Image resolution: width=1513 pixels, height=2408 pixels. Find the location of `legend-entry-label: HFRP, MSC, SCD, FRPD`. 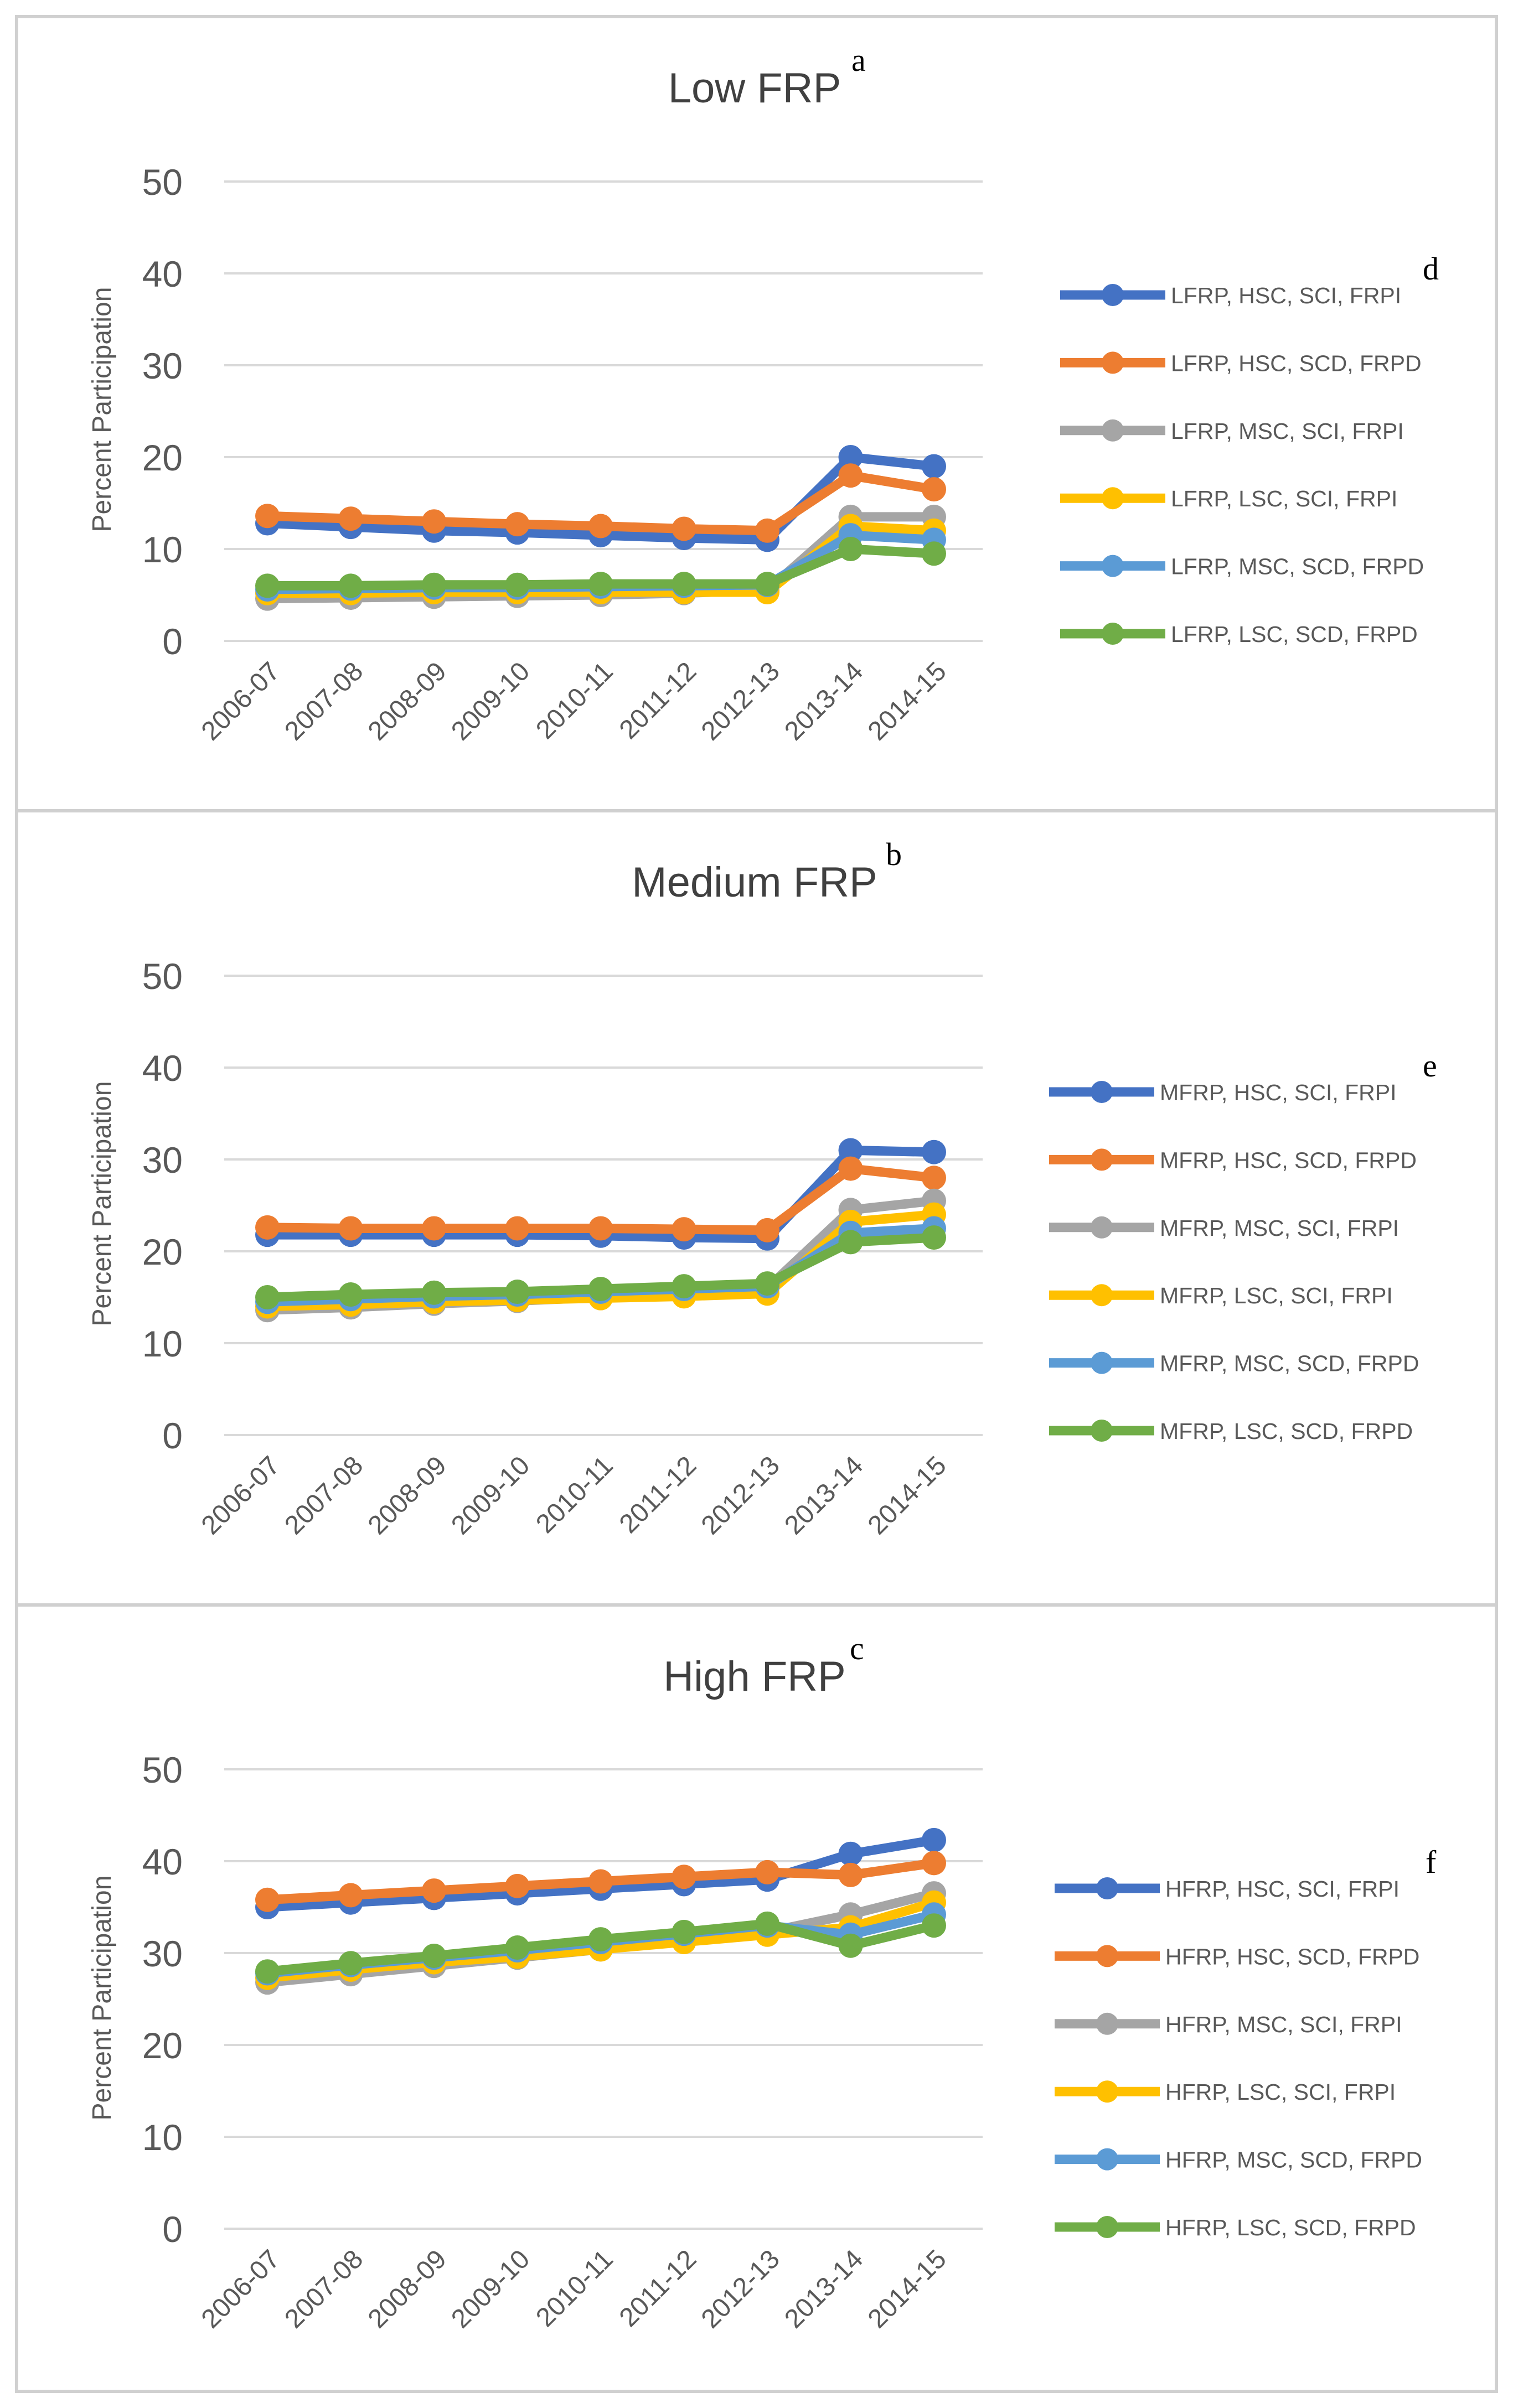

legend-entry-label: HFRP, MSC, SCD, FRPD is located at coordinates (1293, 2160).